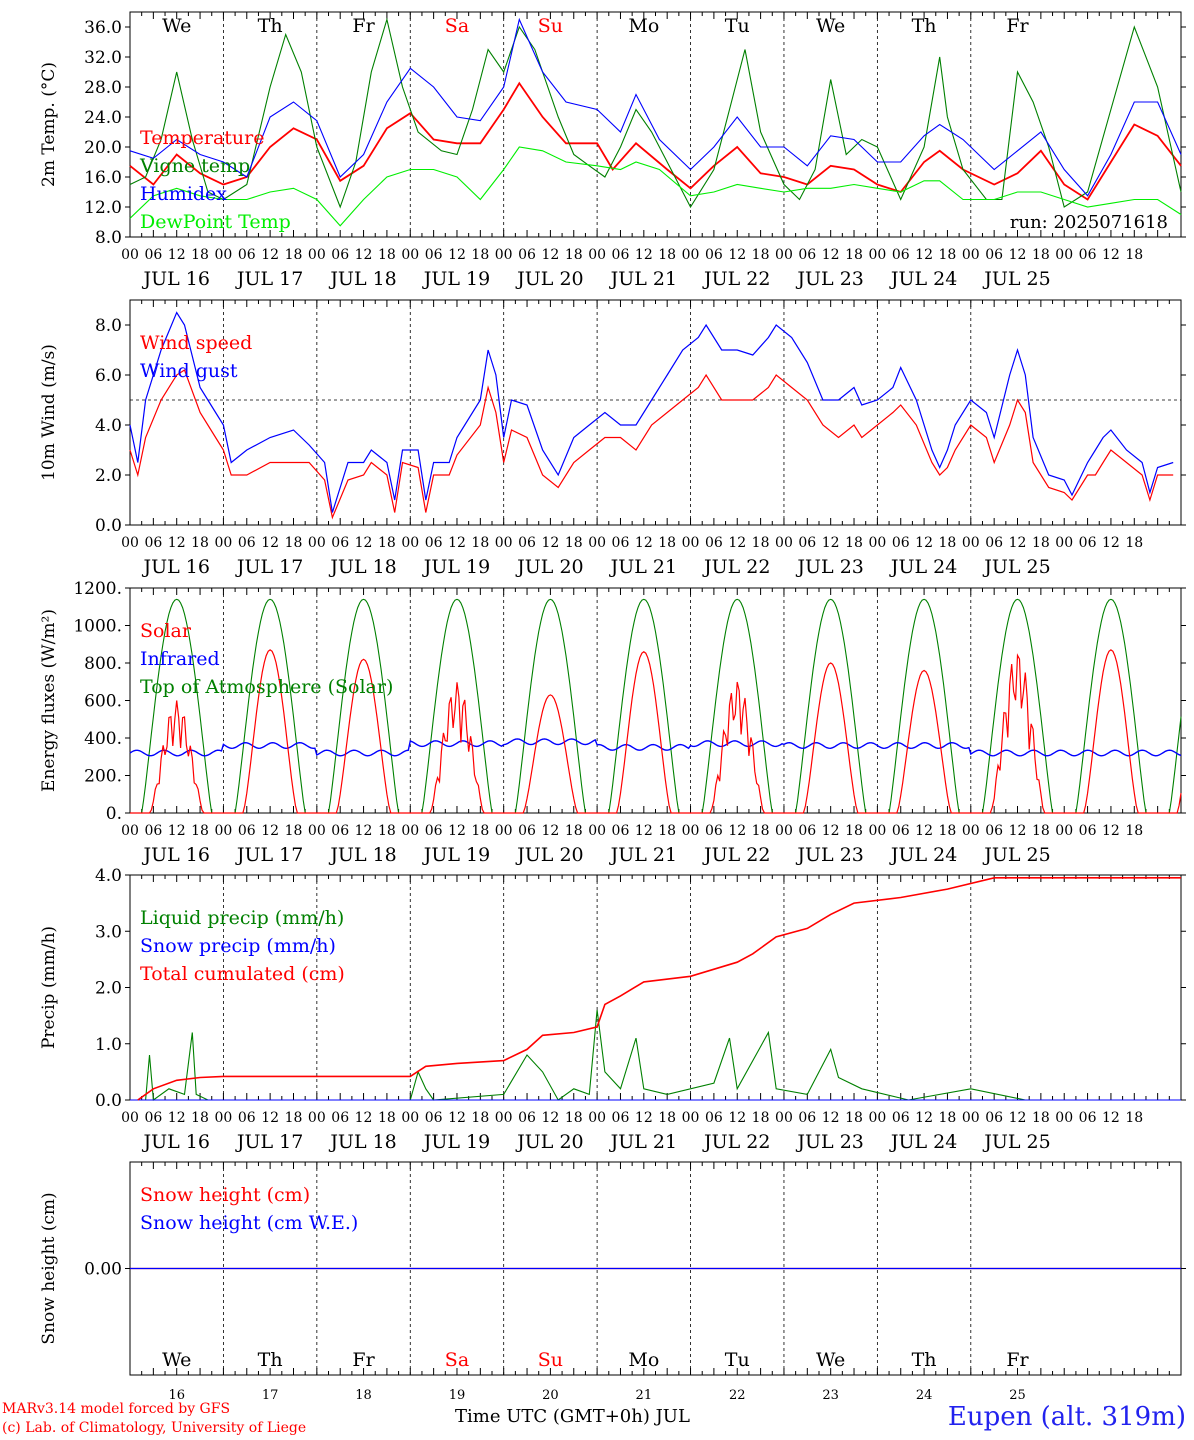 This screenshot has height=1440, width=1194. Describe the element at coordinates (180, 659) in the screenshot. I see `legend-label: Infrared` at that location.